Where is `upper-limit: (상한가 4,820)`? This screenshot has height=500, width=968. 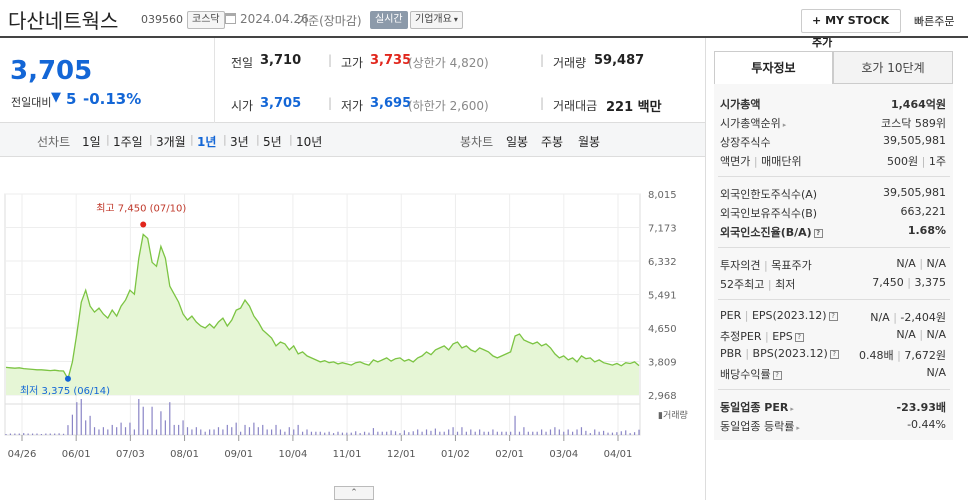
upper-limit: (상한가 4,820) is located at coordinates (448, 63).